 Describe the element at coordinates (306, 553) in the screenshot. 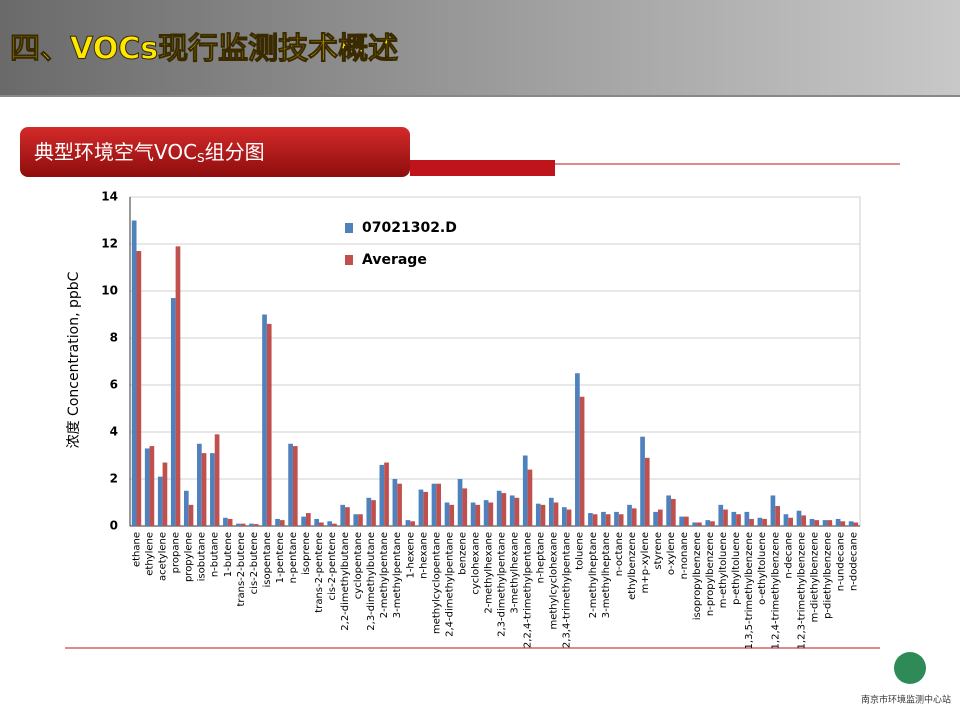

I see `x-tick-label: isoprene` at that location.